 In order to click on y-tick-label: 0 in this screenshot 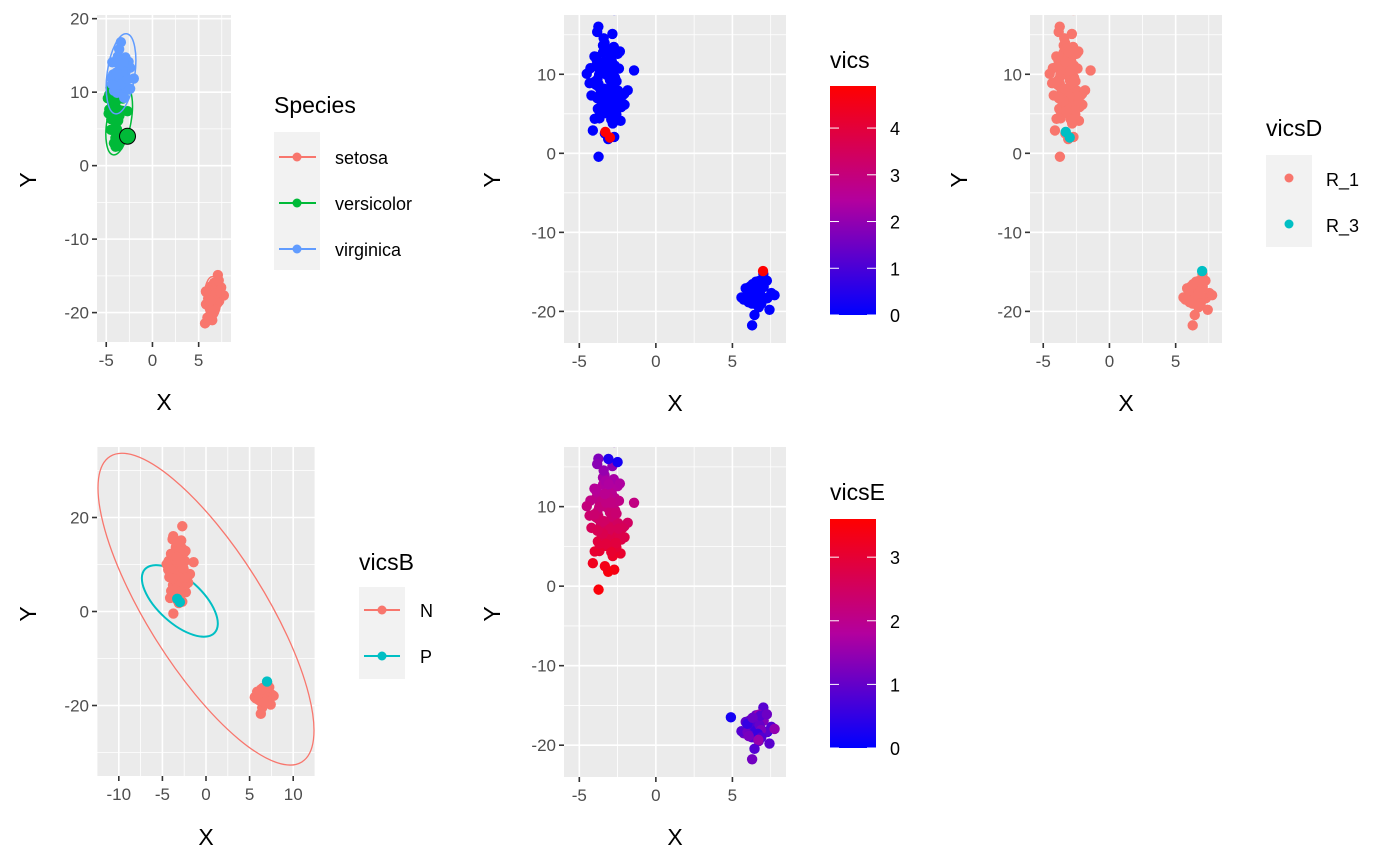, I will do `click(551, 153)`.